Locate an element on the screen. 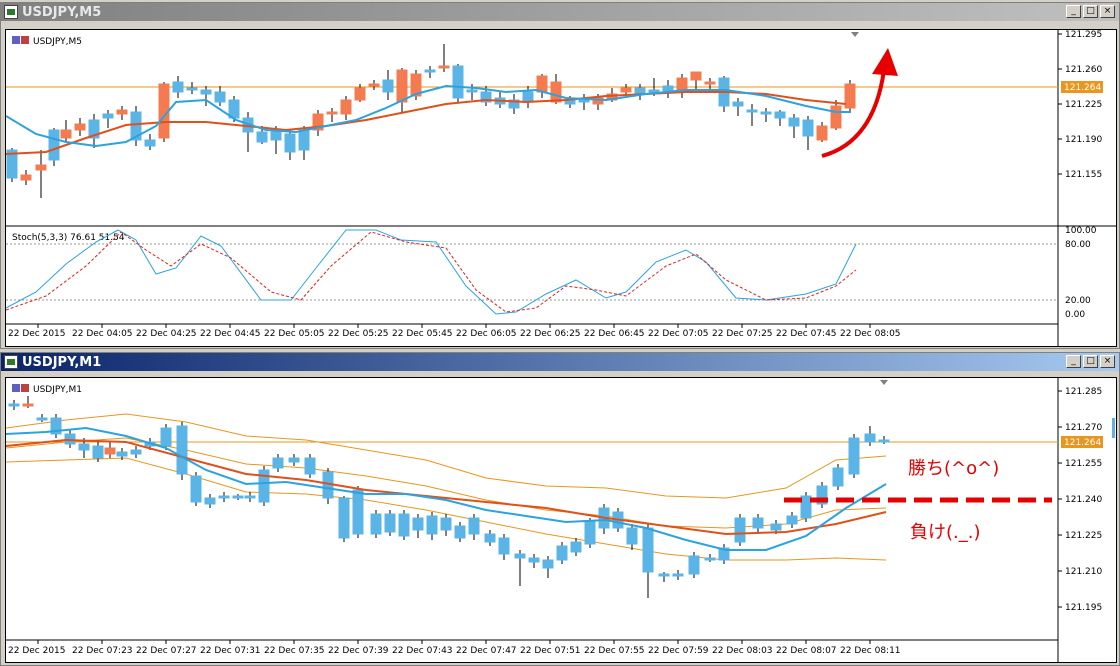 The width and height of the screenshot is (1120, 666). price-tick-label: 121.210 is located at coordinates (1083, 572).